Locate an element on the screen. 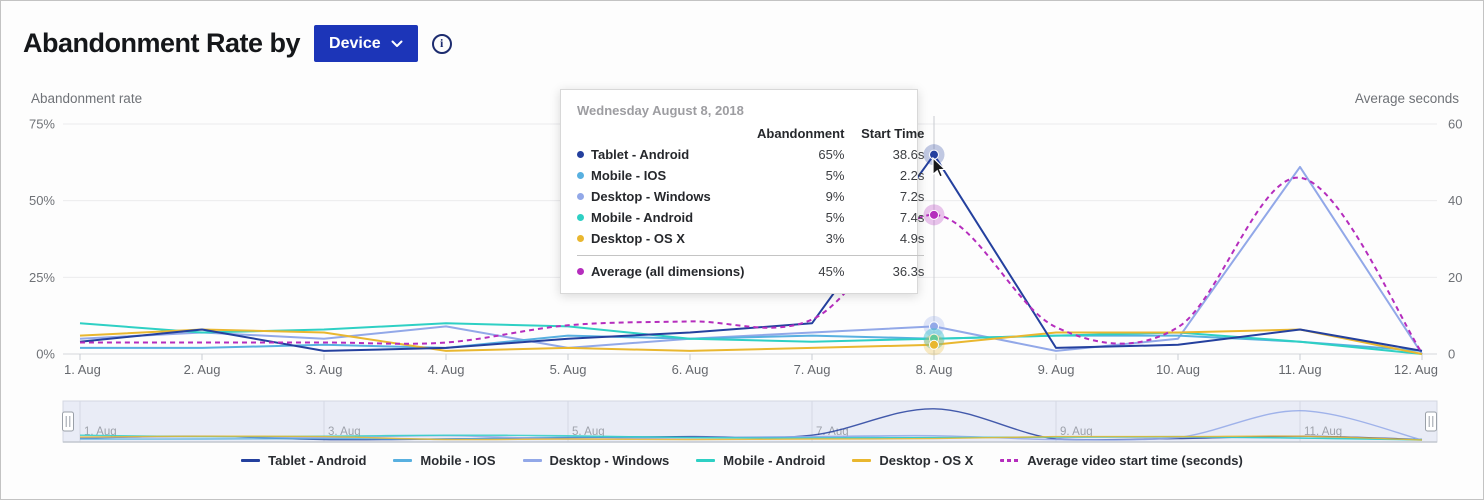 Image resolution: width=1484 pixels, height=500 pixels. page-title: Abandonment Rate by is located at coordinates (162, 43).